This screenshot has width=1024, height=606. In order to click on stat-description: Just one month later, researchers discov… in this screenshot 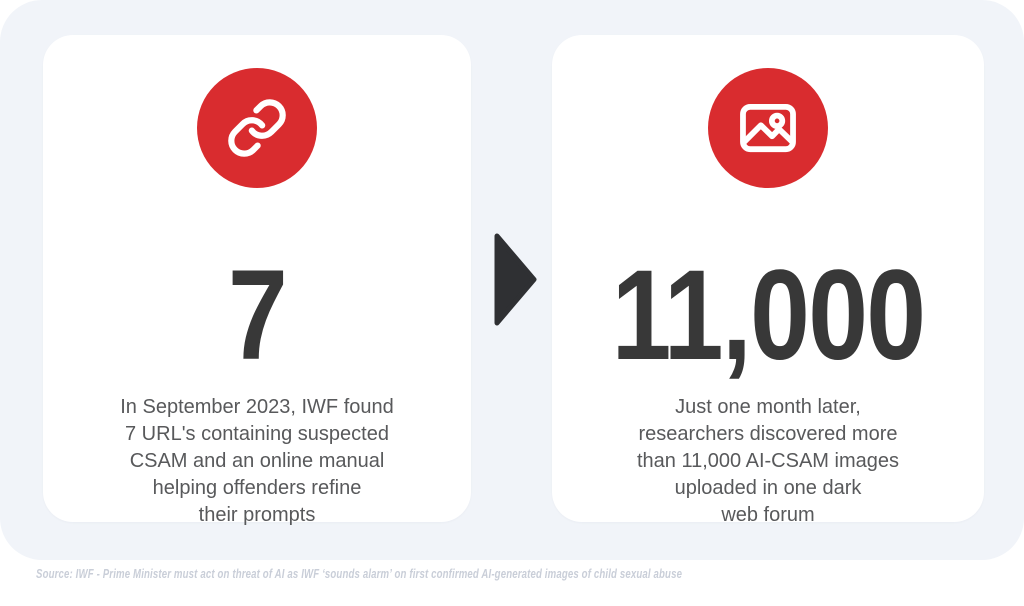, I will do `click(768, 461)`.